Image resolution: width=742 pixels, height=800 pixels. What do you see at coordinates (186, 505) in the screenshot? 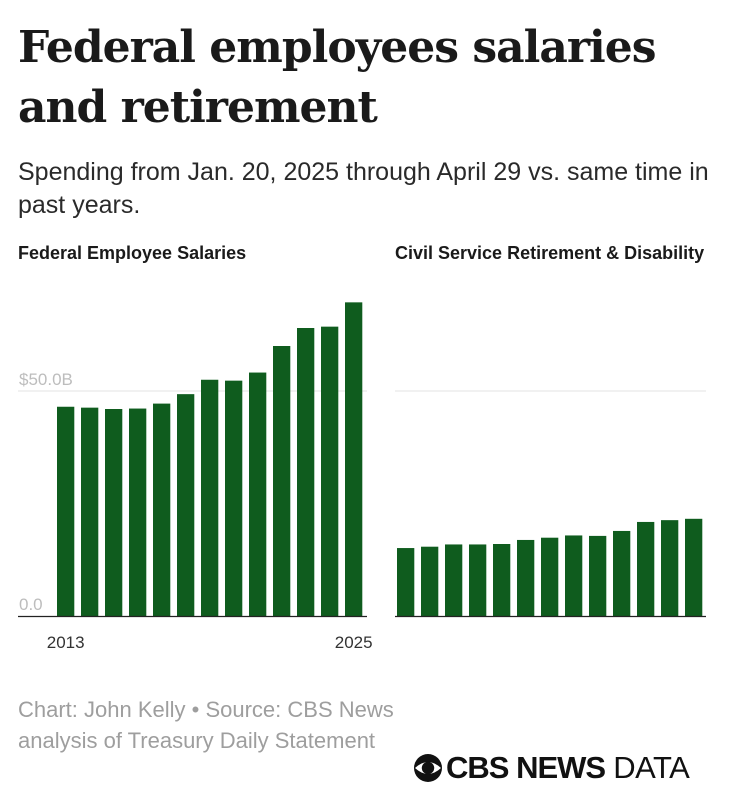
I see `bar-salaries-2018` at bounding box center [186, 505].